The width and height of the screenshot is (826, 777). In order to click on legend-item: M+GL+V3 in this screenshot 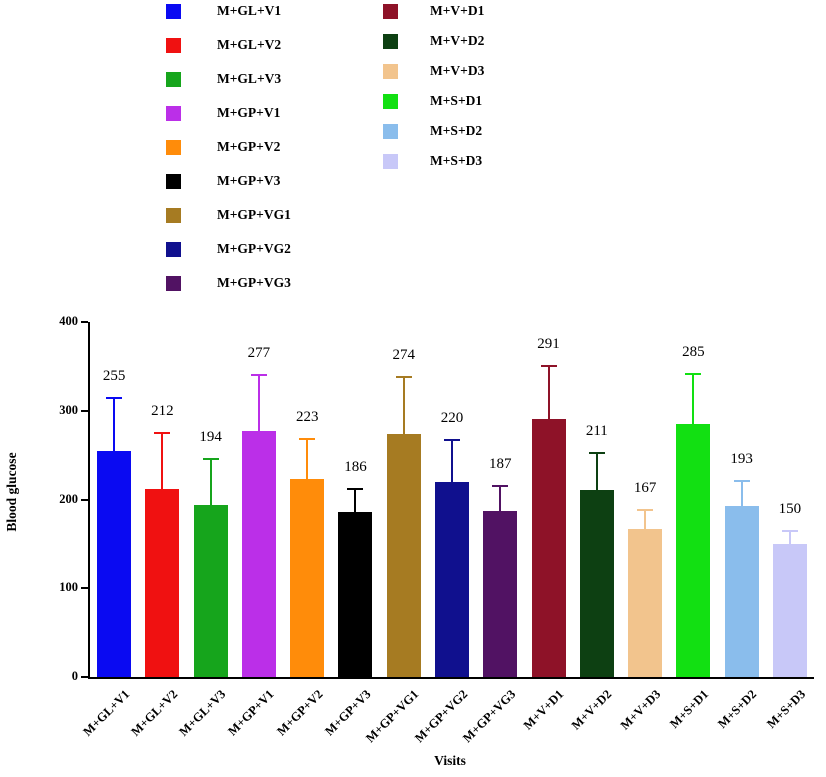, I will do `click(228, 79)`.